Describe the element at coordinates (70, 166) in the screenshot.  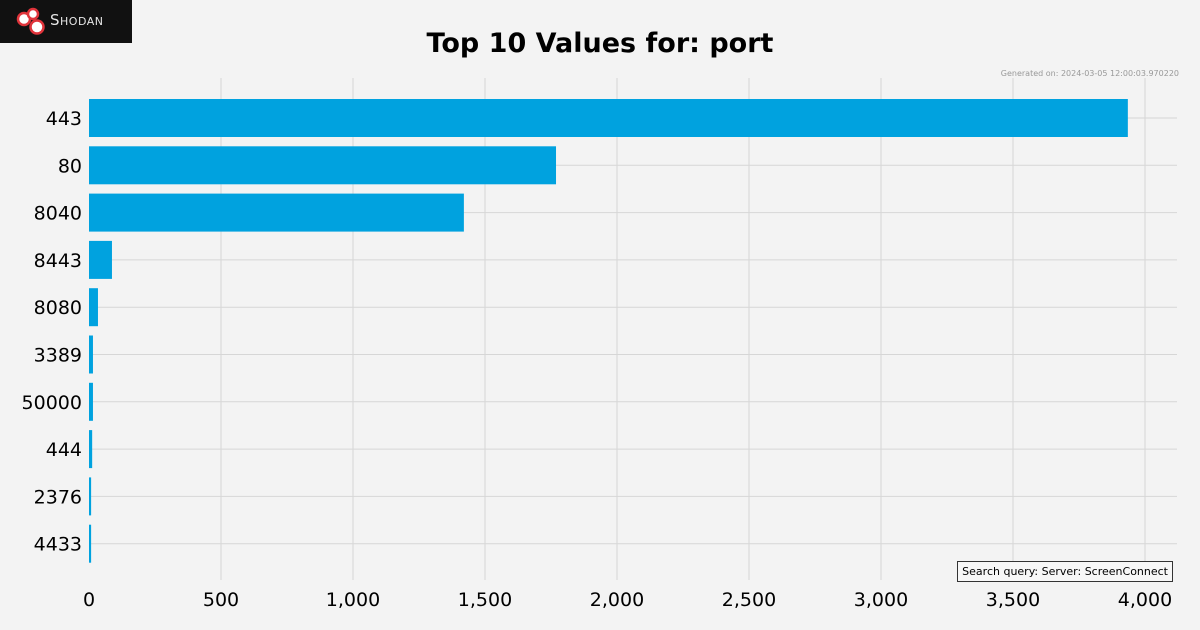
I see `y-tick-label: 80` at that location.